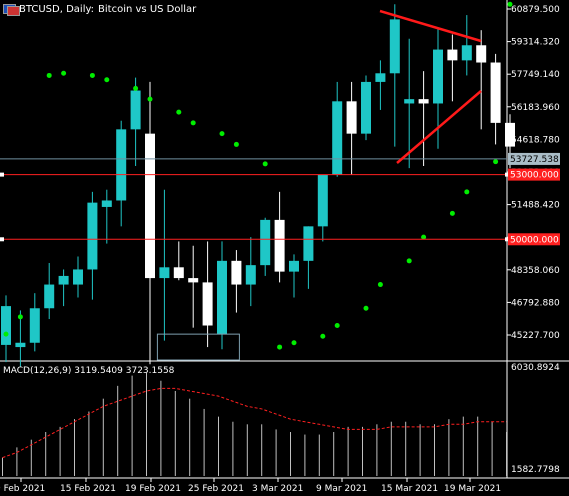 The width and height of the screenshot is (569, 496). Describe the element at coordinates (341, 489) in the screenshot. I see `time-tick-label: 9 Mar 2021` at that location.